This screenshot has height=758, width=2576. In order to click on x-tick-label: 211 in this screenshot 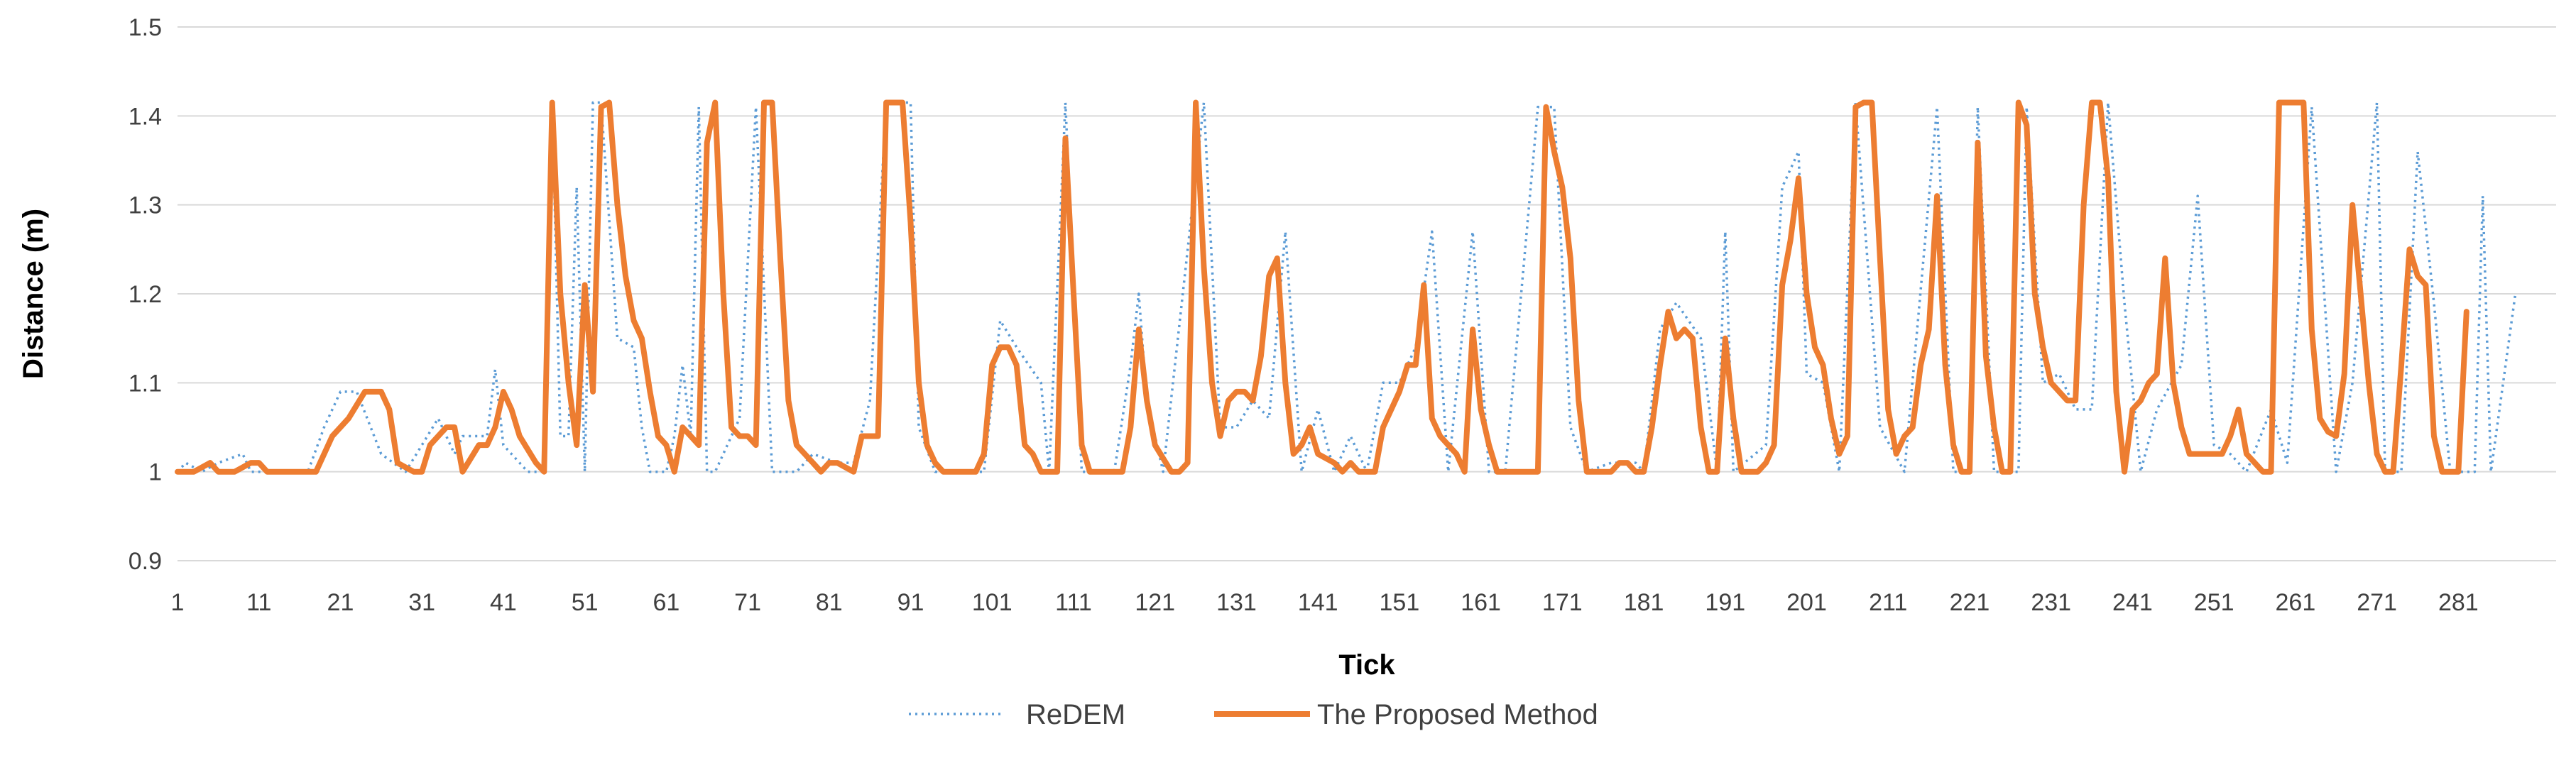, I will do `click(1888, 602)`.